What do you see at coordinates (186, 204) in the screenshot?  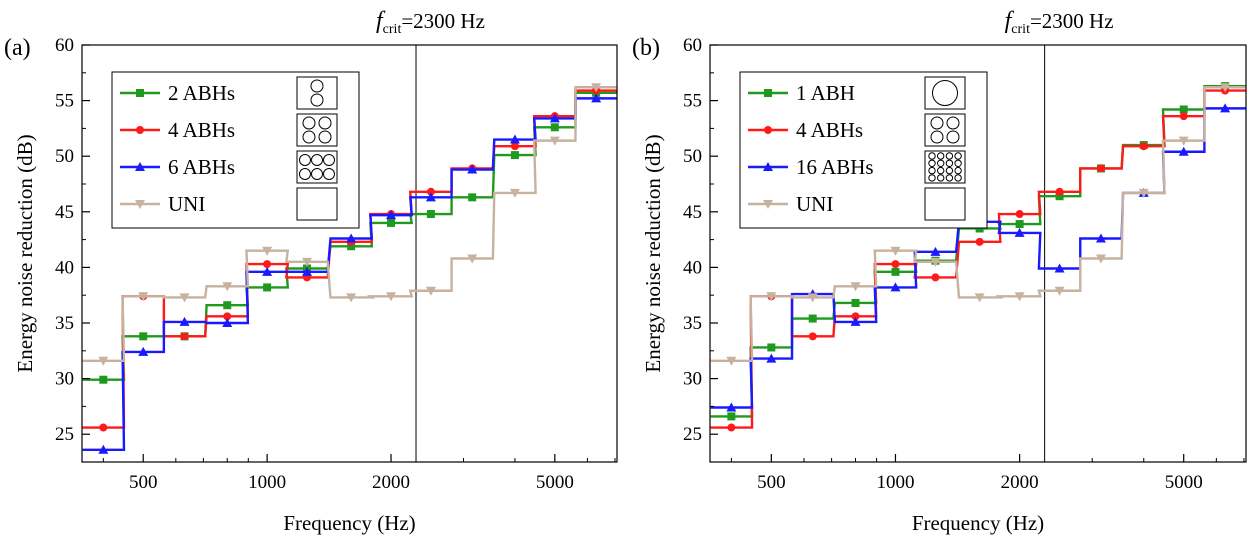 I see `legend-label: UNI` at bounding box center [186, 204].